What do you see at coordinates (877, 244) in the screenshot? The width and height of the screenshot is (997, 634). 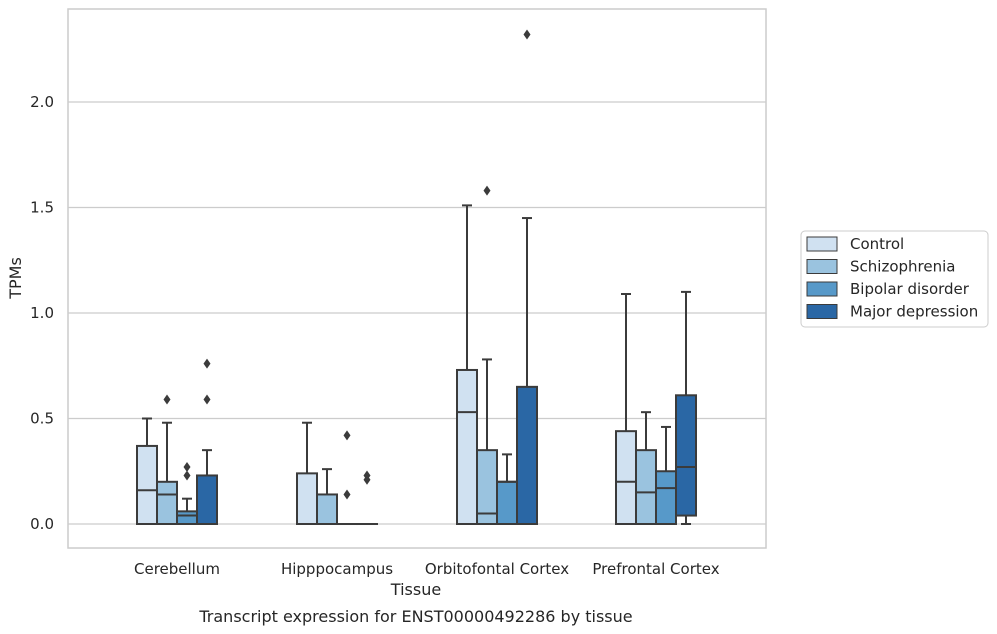 I see `legend-label: Control` at bounding box center [877, 244].